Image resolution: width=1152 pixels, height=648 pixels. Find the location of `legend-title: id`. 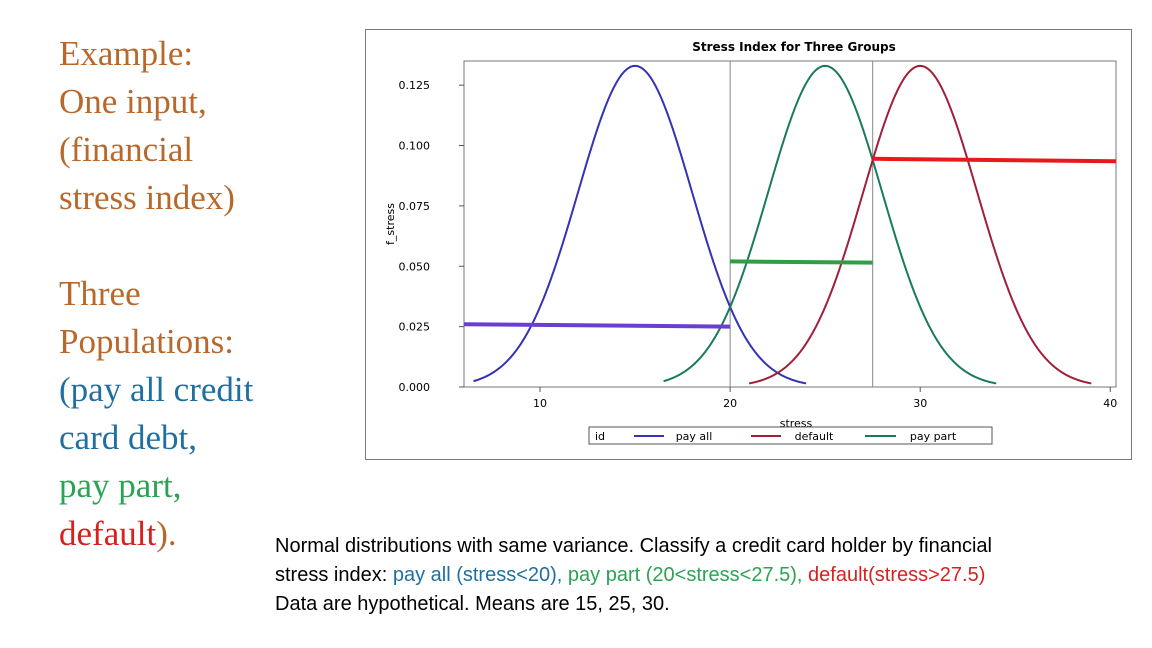

legend-title: id is located at coordinates (600, 436).